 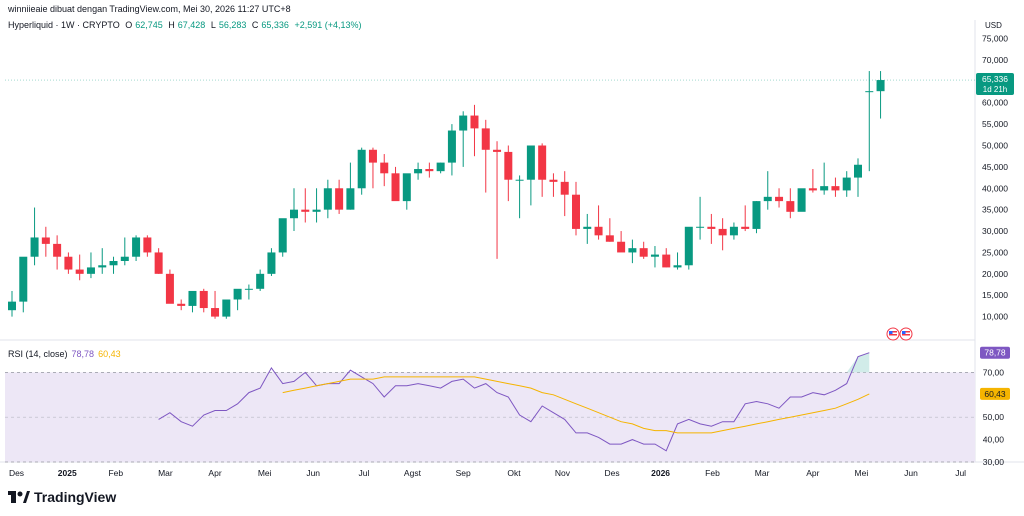 I want to click on price-tick-label: 35,000, so click(x=995, y=210).